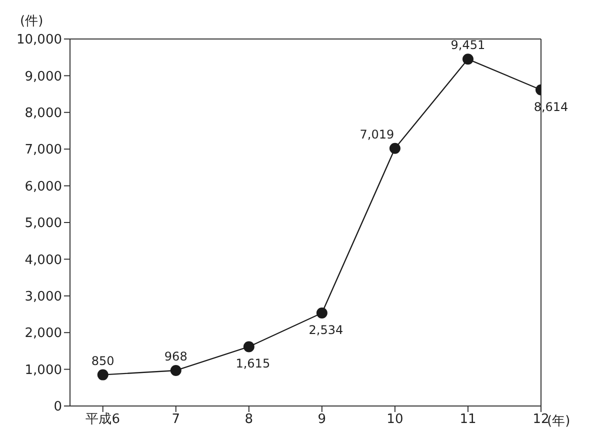 Image resolution: width=594 pixels, height=436 pixels. Describe the element at coordinates (43, 260) in the screenshot. I see `y-tick-label: 4,000` at that location.